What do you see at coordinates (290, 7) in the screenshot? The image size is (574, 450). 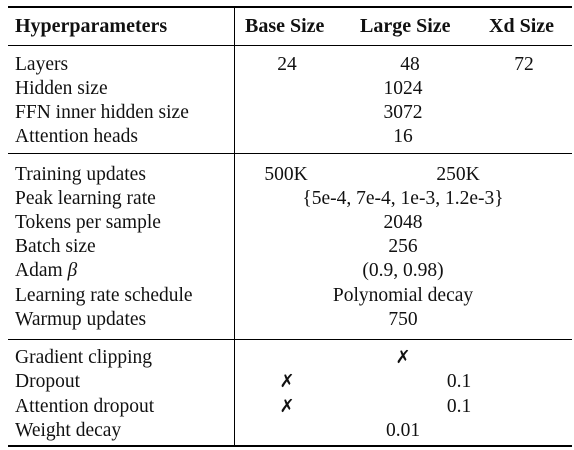 I see `top-rule` at bounding box center [290, 7].